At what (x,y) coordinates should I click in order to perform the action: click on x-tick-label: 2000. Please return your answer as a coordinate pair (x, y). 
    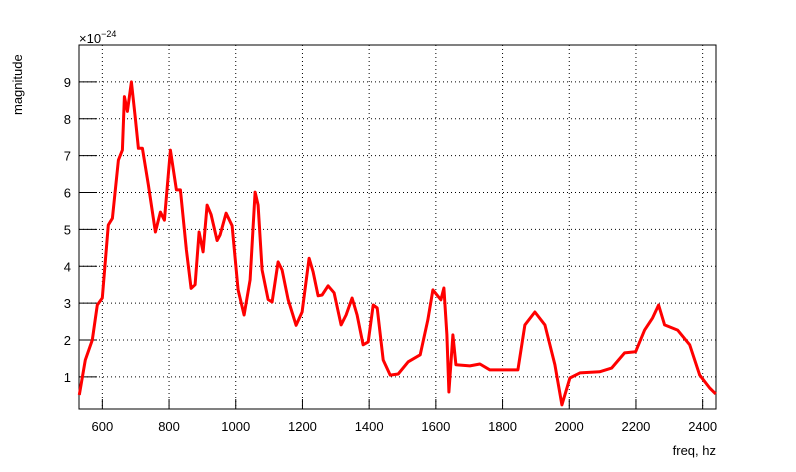
    Looking at the image, I should click on (569, 426).